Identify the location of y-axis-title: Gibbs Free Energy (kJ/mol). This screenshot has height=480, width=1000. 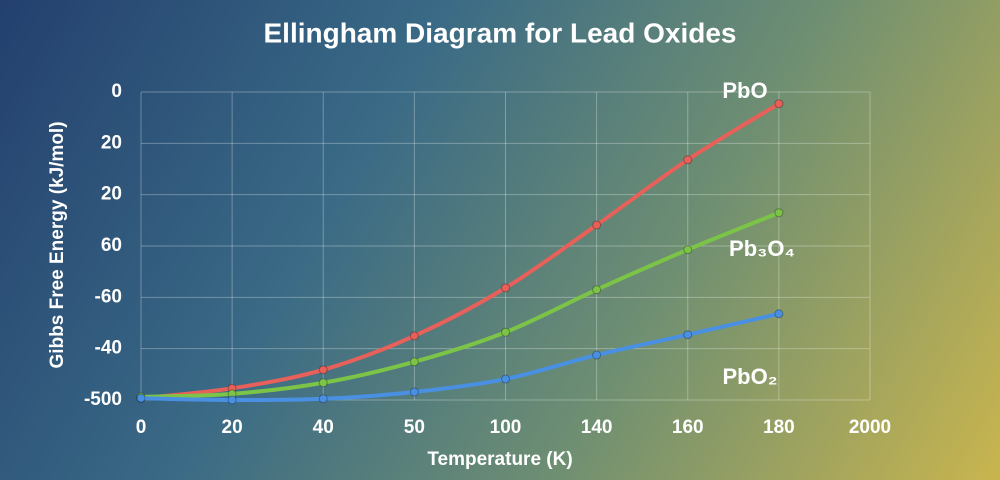
(57, 244).